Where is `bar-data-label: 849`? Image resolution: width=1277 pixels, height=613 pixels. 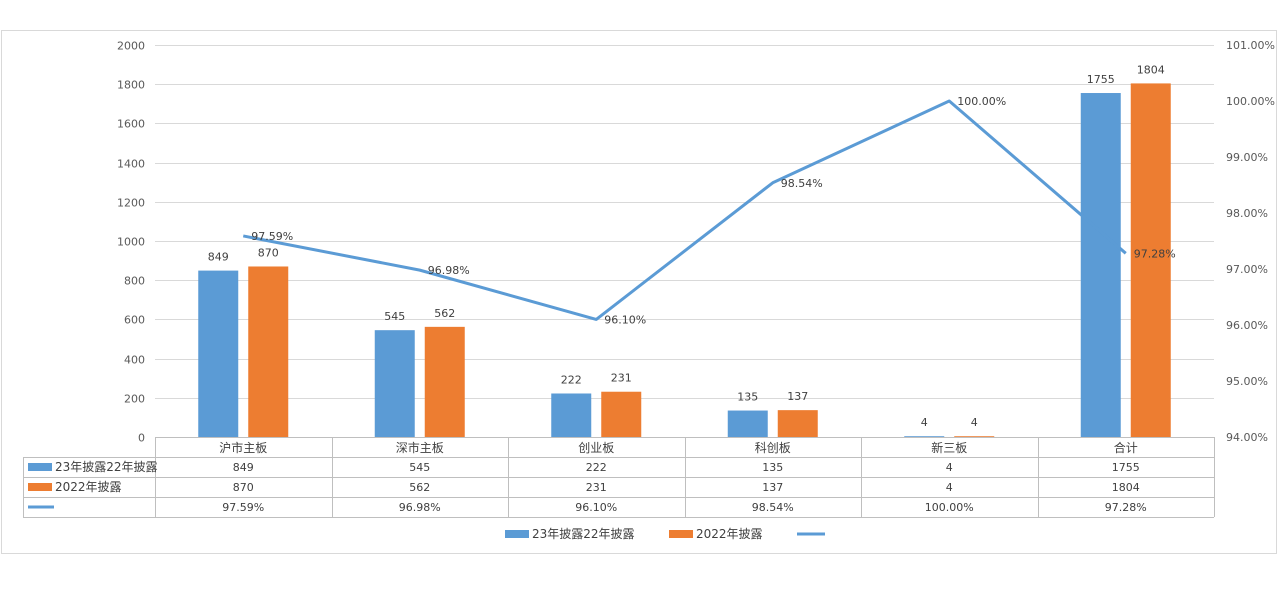 bar-data-label: 849 is located at coordinates (218, 257).